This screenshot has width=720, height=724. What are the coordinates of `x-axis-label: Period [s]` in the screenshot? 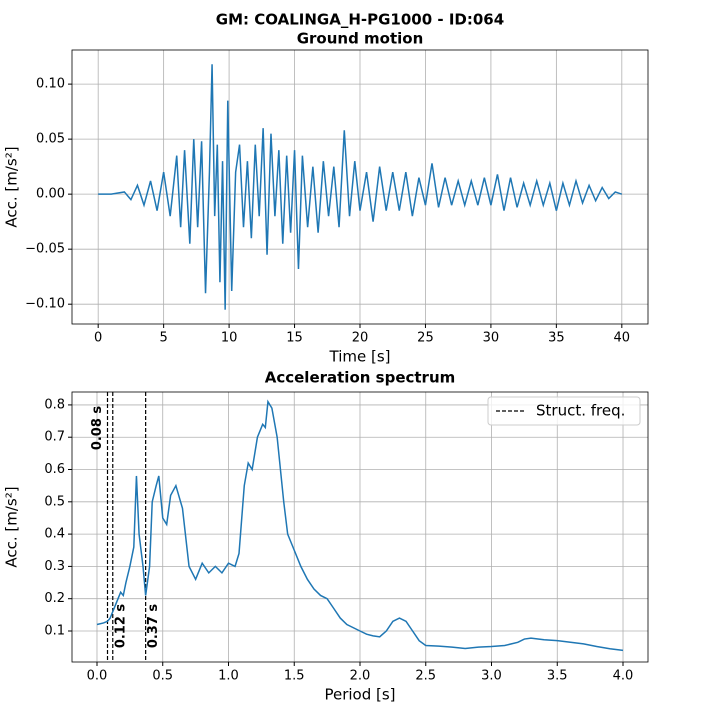 It's located at (359, 695).